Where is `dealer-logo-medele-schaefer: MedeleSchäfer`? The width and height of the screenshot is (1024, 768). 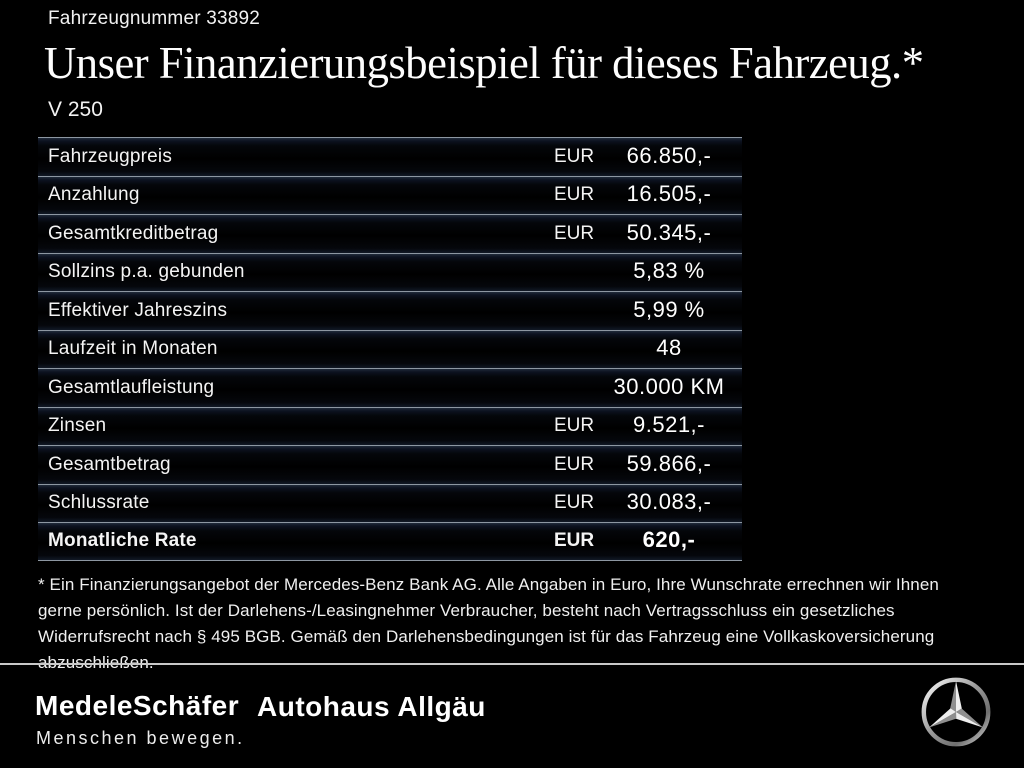
dealer-logo-medele-schaefer: MedeleSchäfer is located at coordinates (137, 705).